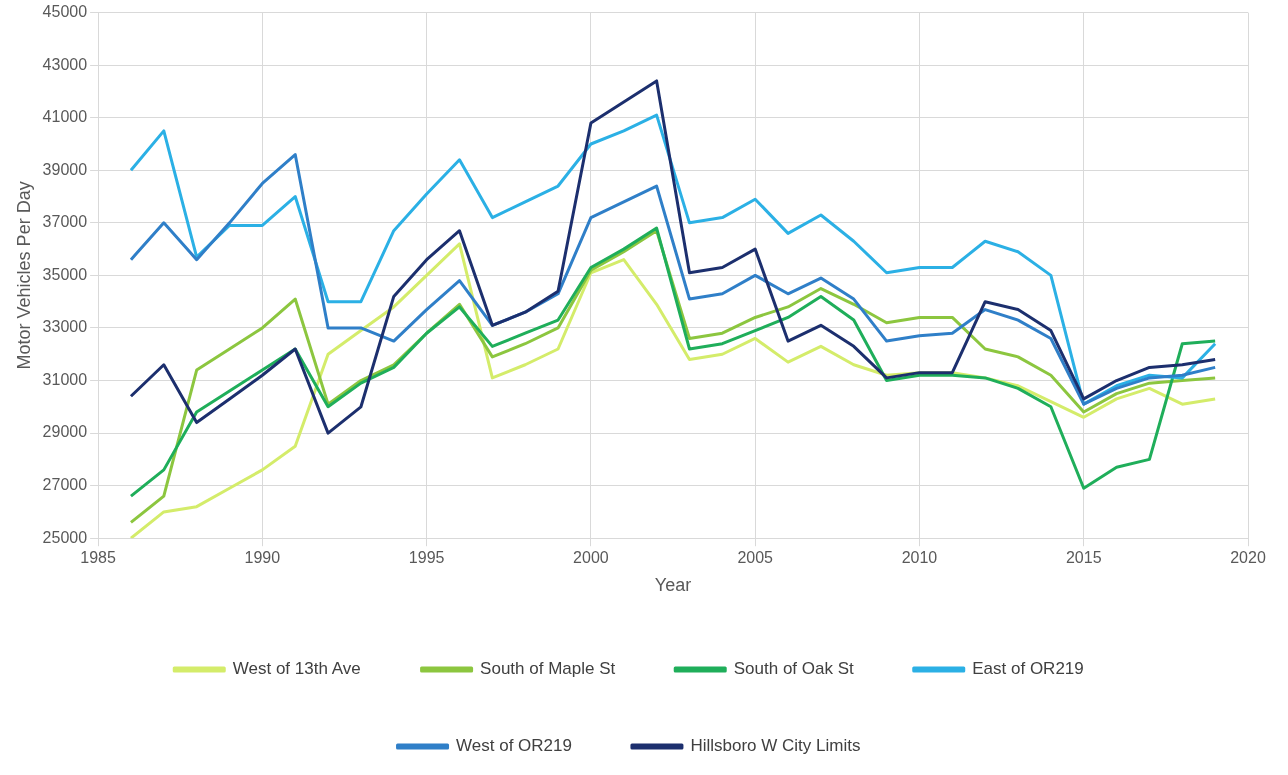  Describe the element at coordinates (1083, 558) in the screenshot. I see `x-tick-label: 2015` at that location.